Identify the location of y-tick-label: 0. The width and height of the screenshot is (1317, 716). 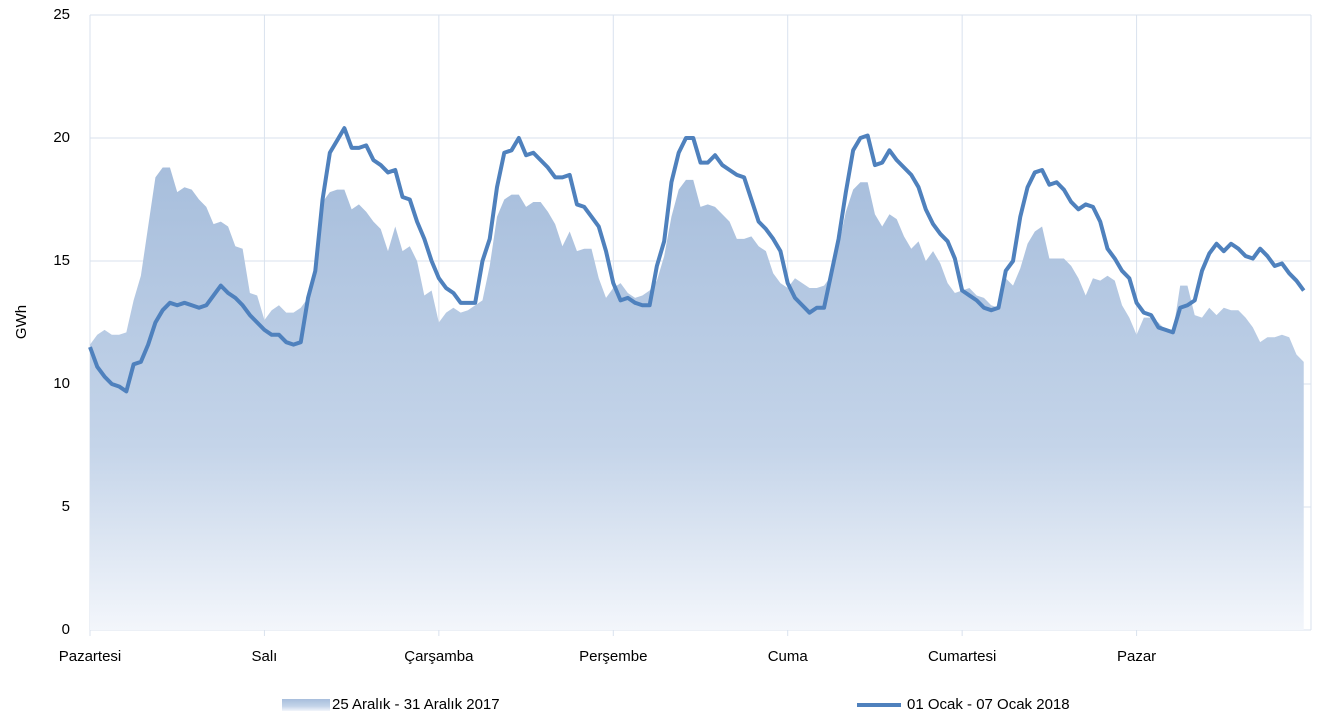
(66, 629).